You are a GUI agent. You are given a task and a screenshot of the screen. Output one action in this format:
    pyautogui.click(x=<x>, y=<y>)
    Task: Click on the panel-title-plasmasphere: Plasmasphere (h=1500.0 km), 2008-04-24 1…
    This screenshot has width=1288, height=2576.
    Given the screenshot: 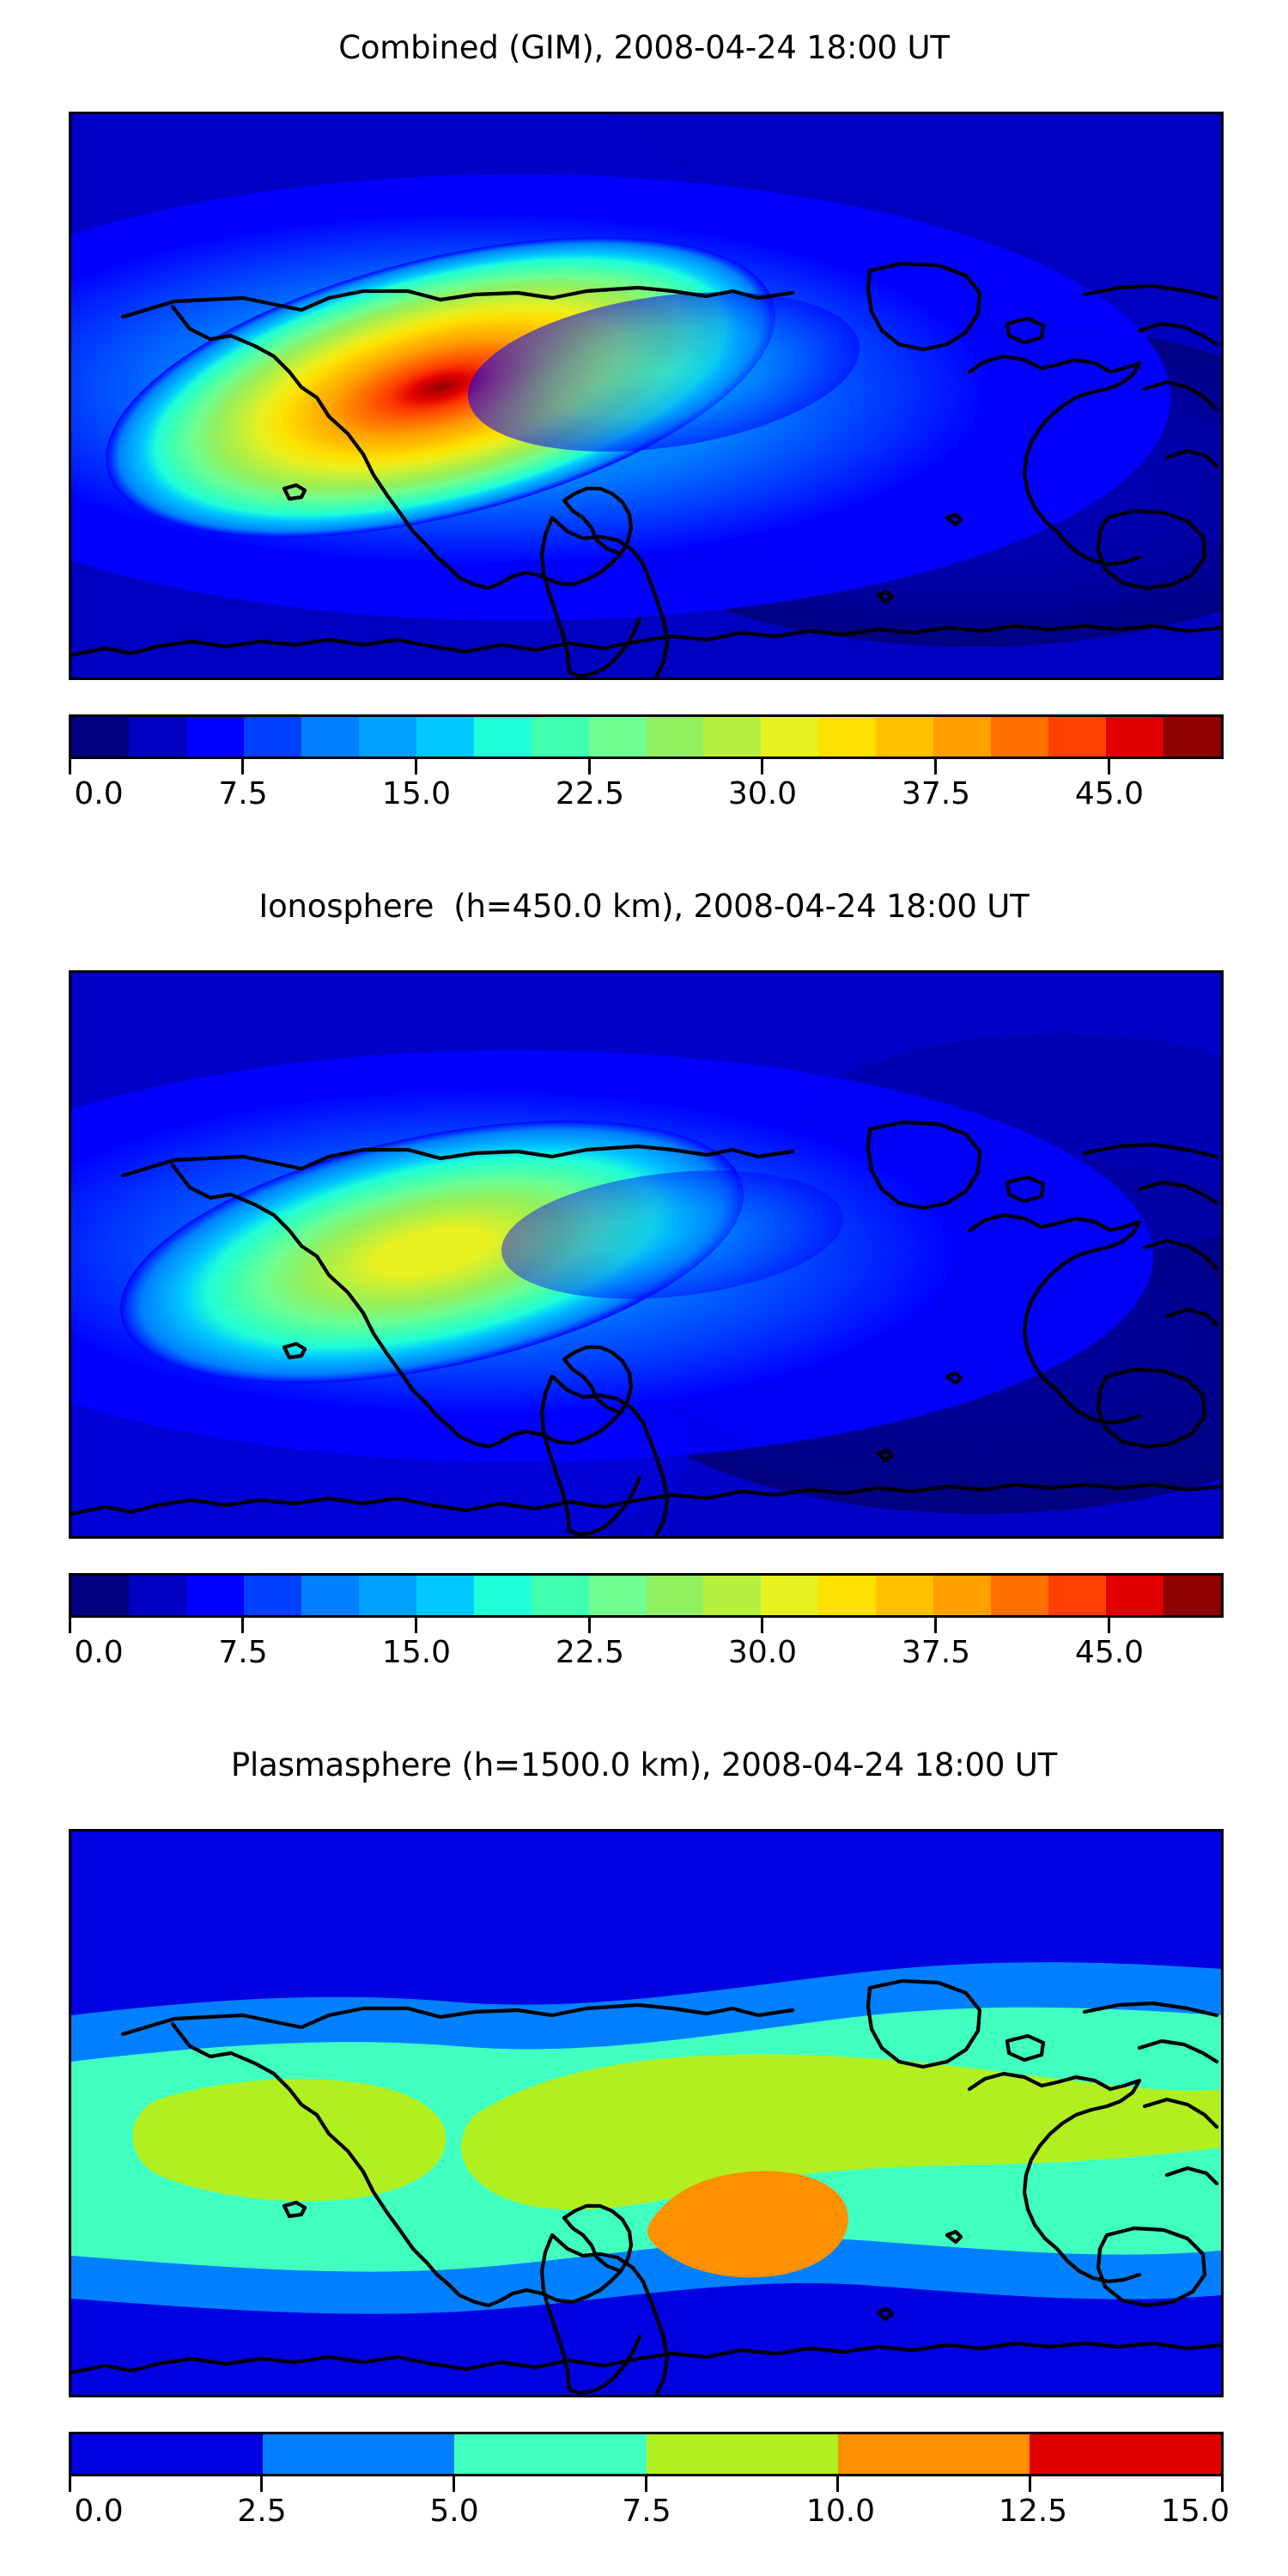 What is the action you would take?
    pyautogui.click(x=644, y=1765)
    